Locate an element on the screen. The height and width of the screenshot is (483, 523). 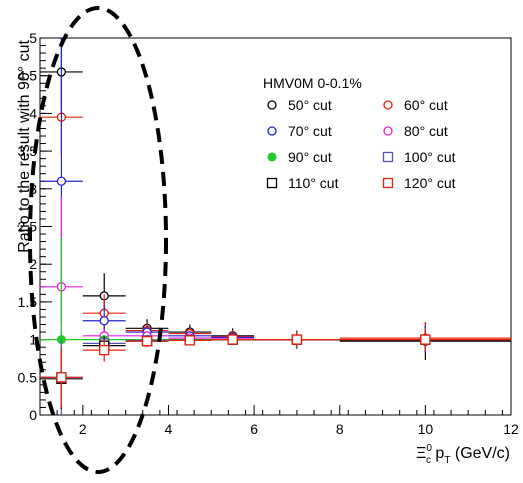
x-tick-label: 6 is located at coordinates (254, 429).